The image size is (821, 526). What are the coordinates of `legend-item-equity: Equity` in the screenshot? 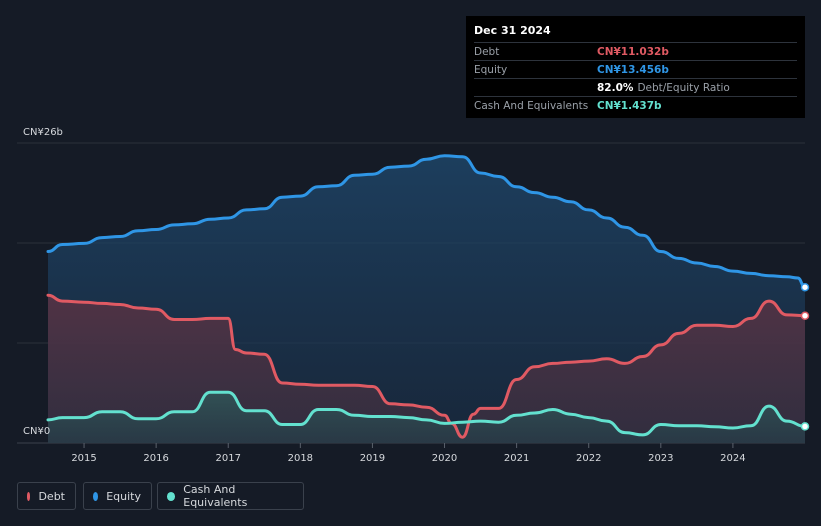 It's located at (117, 496).